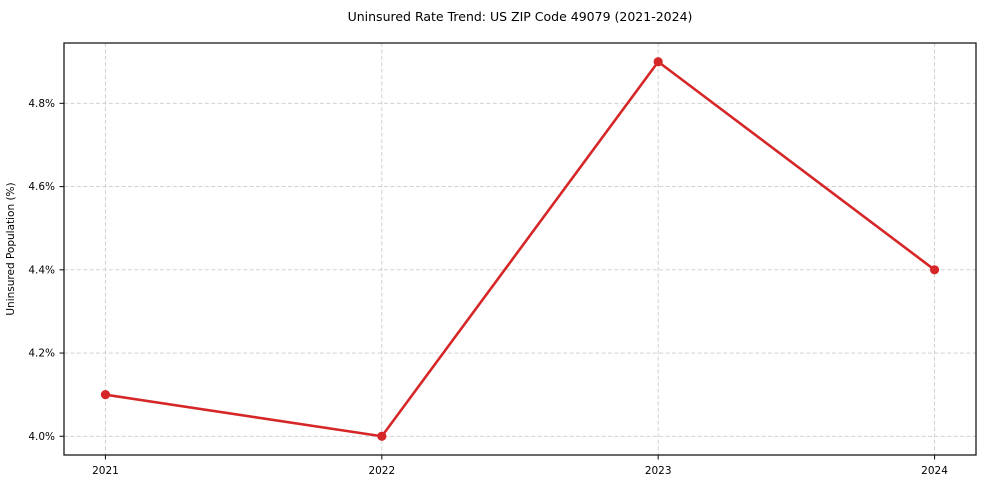 Image resolution: width=989 pixels, height=490 pixels. What do you see at coordinates (658, 471) in the screenshot?
I see `x-tick-label: 2023` at bounding box center [658, 471].